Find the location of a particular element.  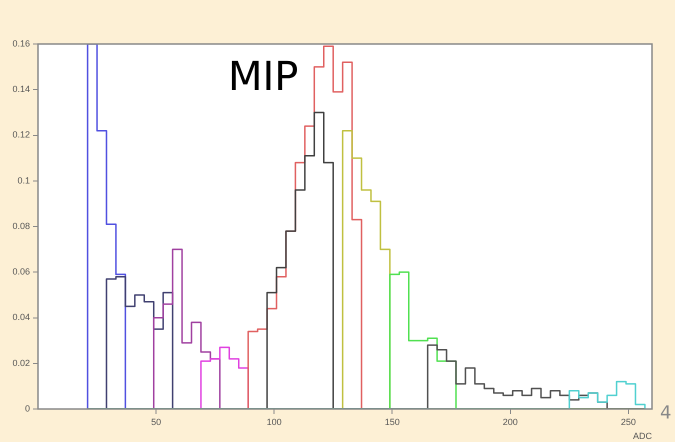

y-tick-label: 0.02 is located at coordinates (21, 363).